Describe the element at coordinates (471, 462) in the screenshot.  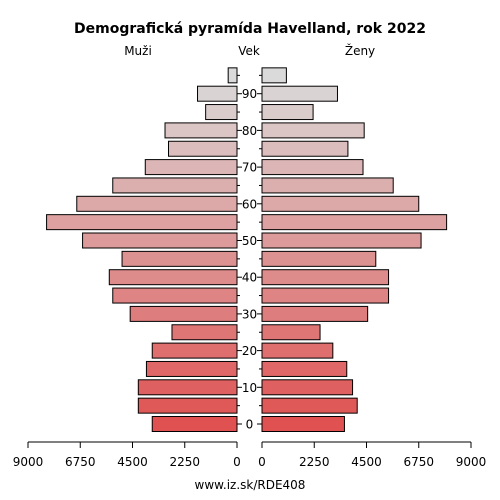
I see `x-tick-label-right-4: 9000` at that location.